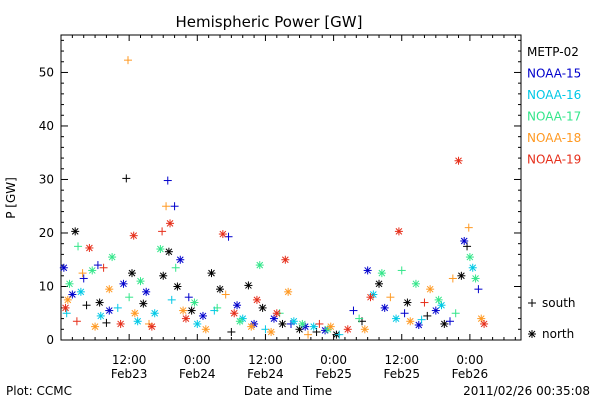 Image resolution: width=600 pixels, height=400 pixels. I want to click on marker-legend-label: south, so click(559, 303).